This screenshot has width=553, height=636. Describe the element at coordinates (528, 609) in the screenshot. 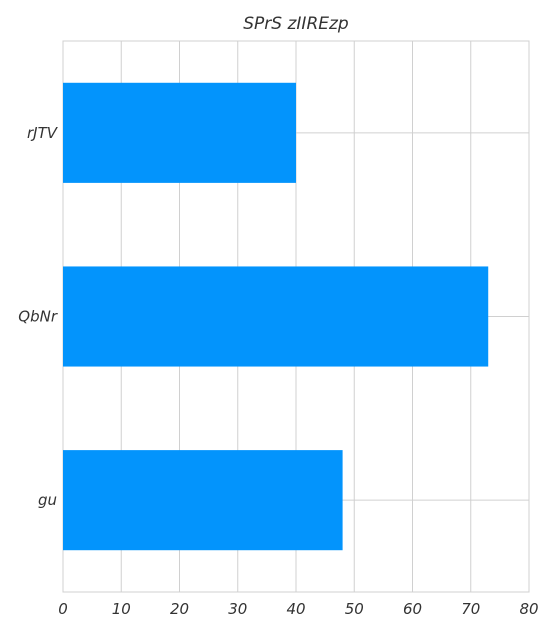

I see `x-tick-label: 80` at that location.